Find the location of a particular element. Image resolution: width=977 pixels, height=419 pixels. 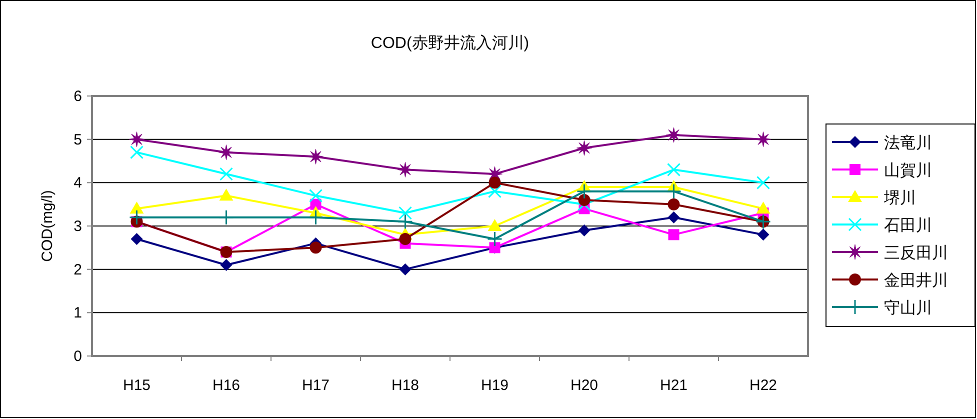

x-tick-label: H15 is located at coordinates (136, 385).